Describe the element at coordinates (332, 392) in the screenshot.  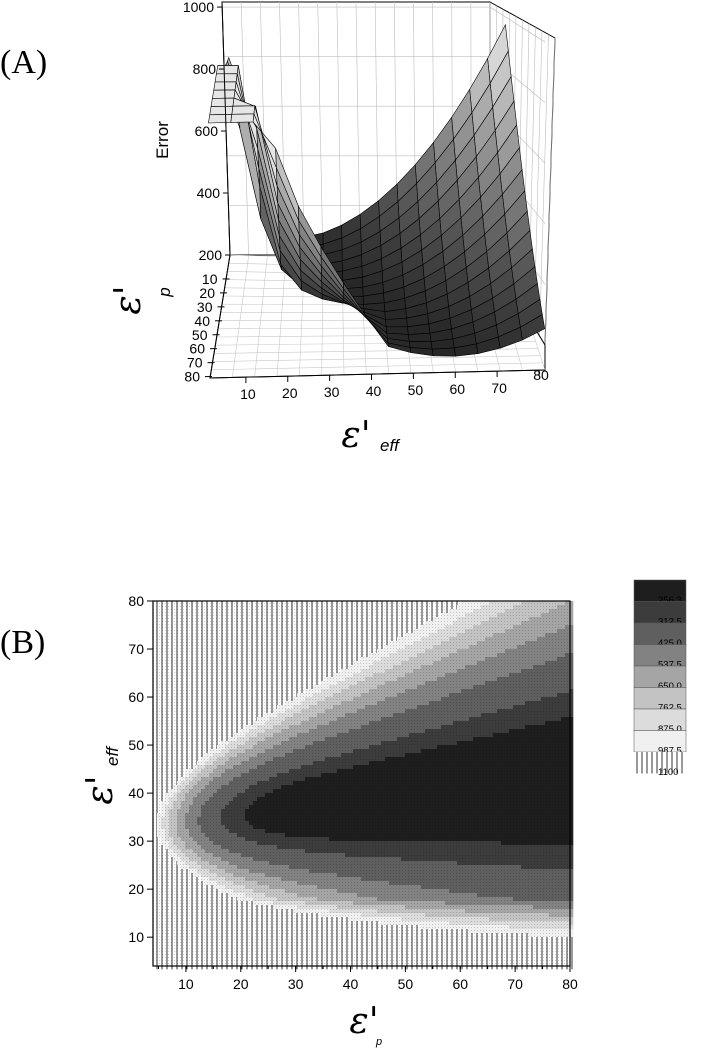
I see `x-tick-label: 30` at that location.